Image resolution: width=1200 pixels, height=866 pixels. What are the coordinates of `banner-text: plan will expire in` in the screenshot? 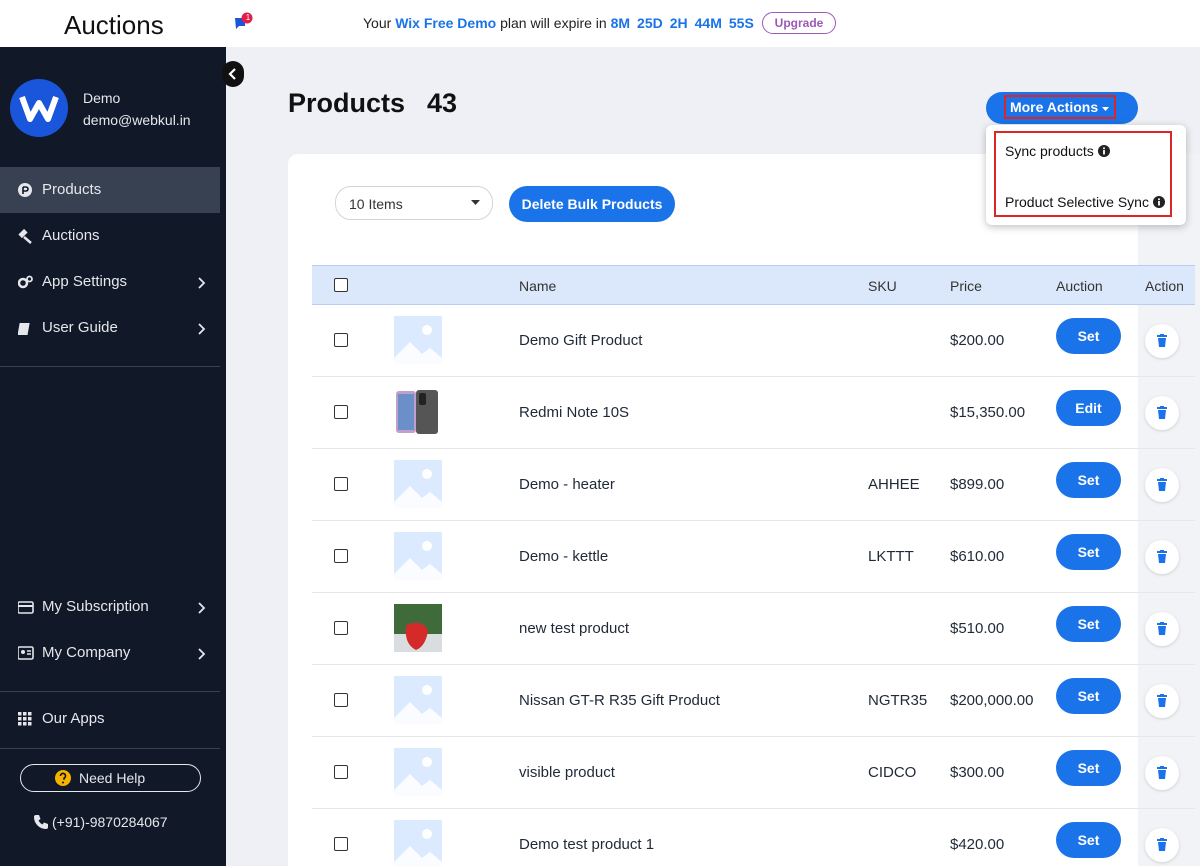 It's located at (553, 23).